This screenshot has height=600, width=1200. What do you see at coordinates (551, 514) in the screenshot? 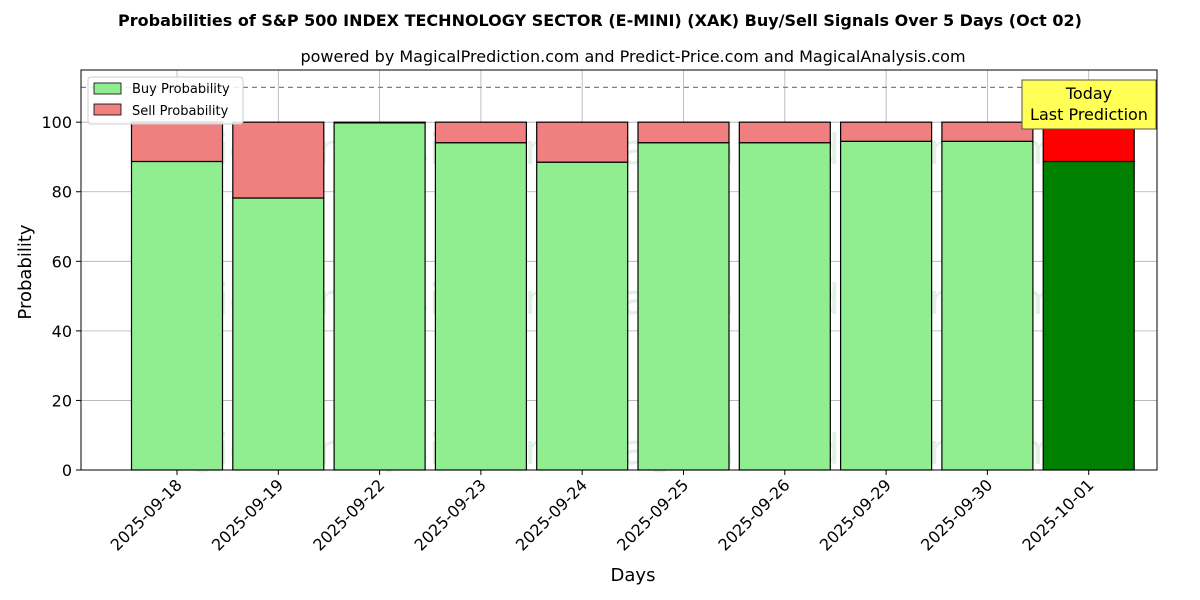
I see `x-tick-label: 2025-09-24` at bounding box center [551, 514].